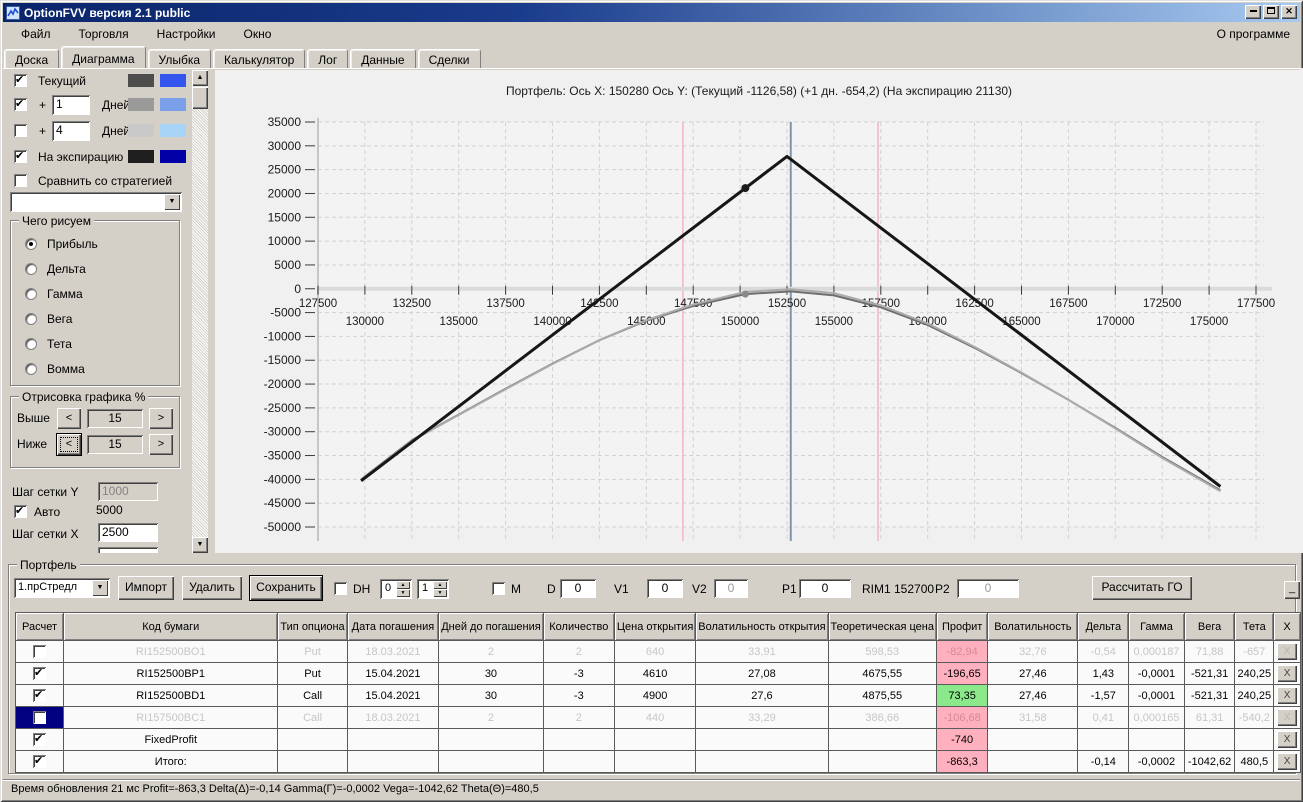 This screenshot has width=1303, height=802. What do you see at coordinates (20, 104) in the screenshot?
I see `plus1-days-checkbox` at bounding box center [20, 104].